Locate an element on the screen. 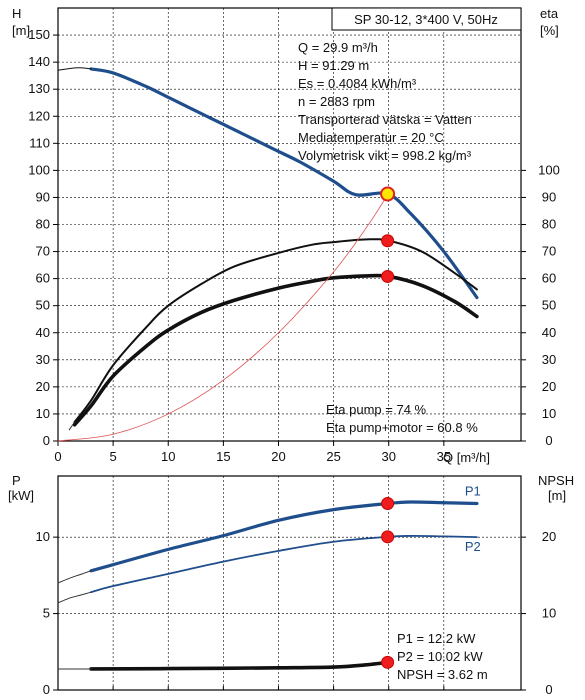  bottom-left-axis-label: P is located at coordinates (16, 480).